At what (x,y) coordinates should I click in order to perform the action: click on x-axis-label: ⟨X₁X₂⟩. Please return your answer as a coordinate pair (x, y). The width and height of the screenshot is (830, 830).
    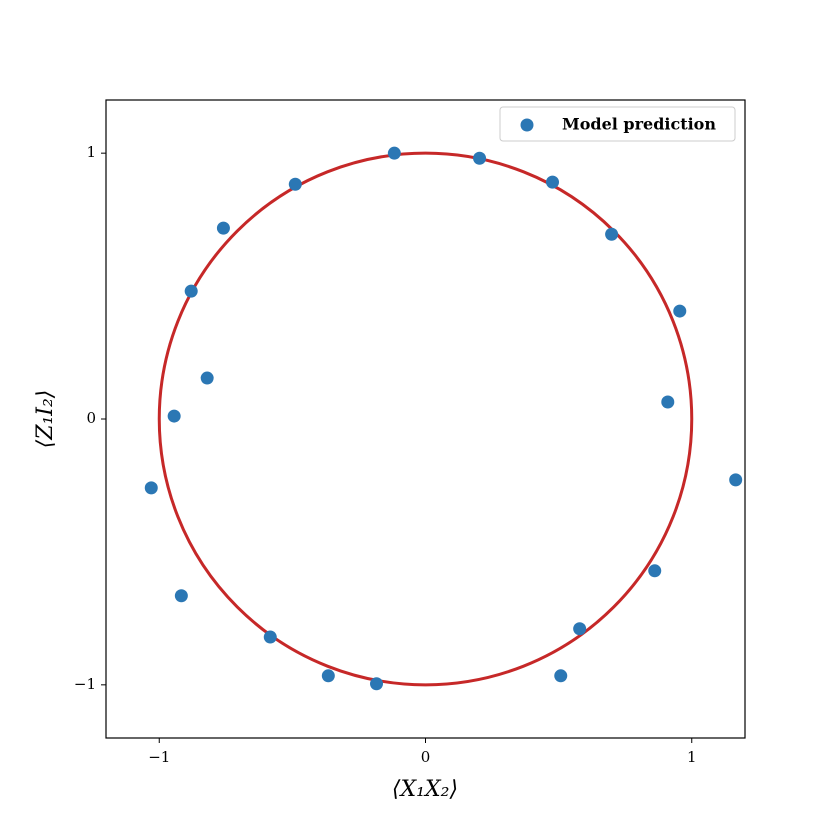
    Looking at the image, I should click on (425, 789).